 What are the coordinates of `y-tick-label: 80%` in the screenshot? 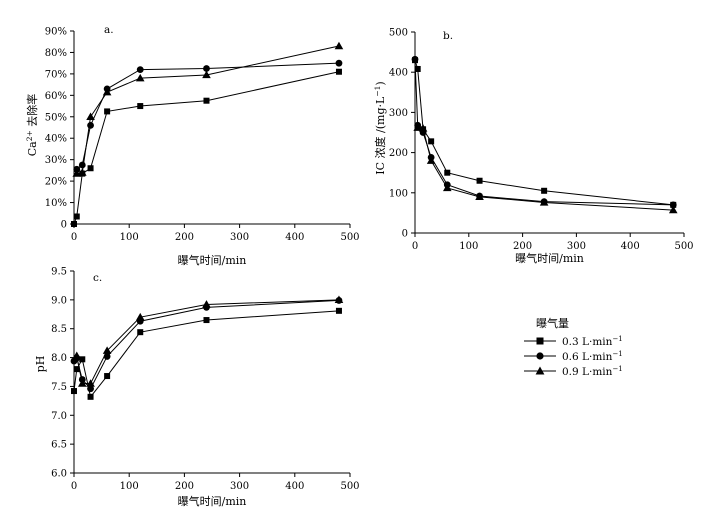 It's located at (56, 53).